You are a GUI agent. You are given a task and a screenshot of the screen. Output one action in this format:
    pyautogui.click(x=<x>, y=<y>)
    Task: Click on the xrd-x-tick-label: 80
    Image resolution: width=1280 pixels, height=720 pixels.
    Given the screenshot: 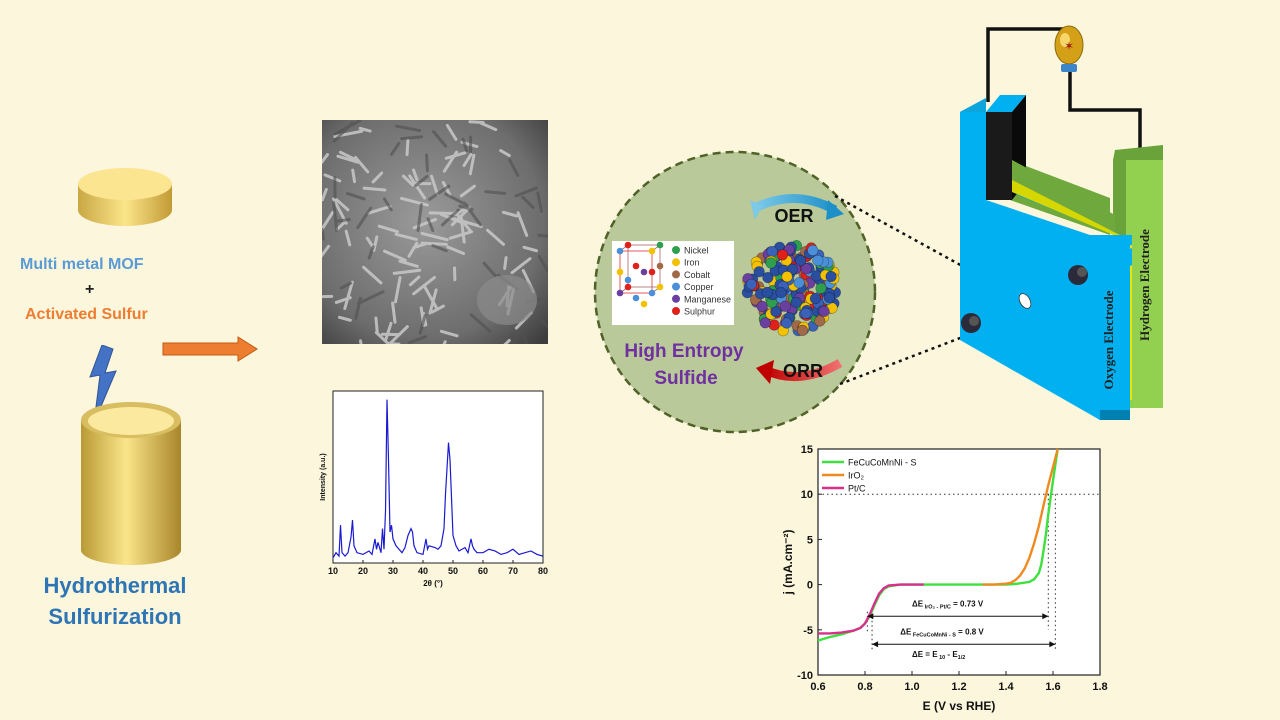 What is the action you would take?
    pyautogui.click(x=543, y=571)
    